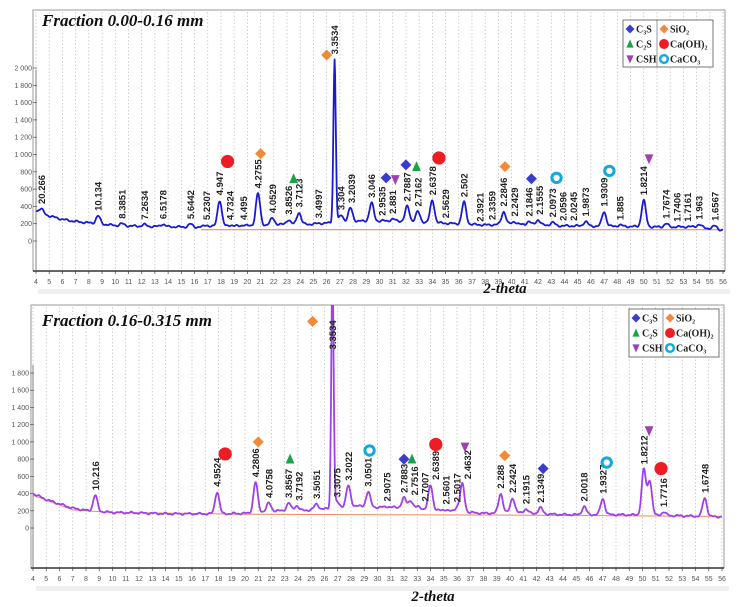 The image size is (741, 607). What do you see at coordinates (145, 205) in the screenshot?
I see `peak-label: 7.2634` at bounding box center [145, 205].